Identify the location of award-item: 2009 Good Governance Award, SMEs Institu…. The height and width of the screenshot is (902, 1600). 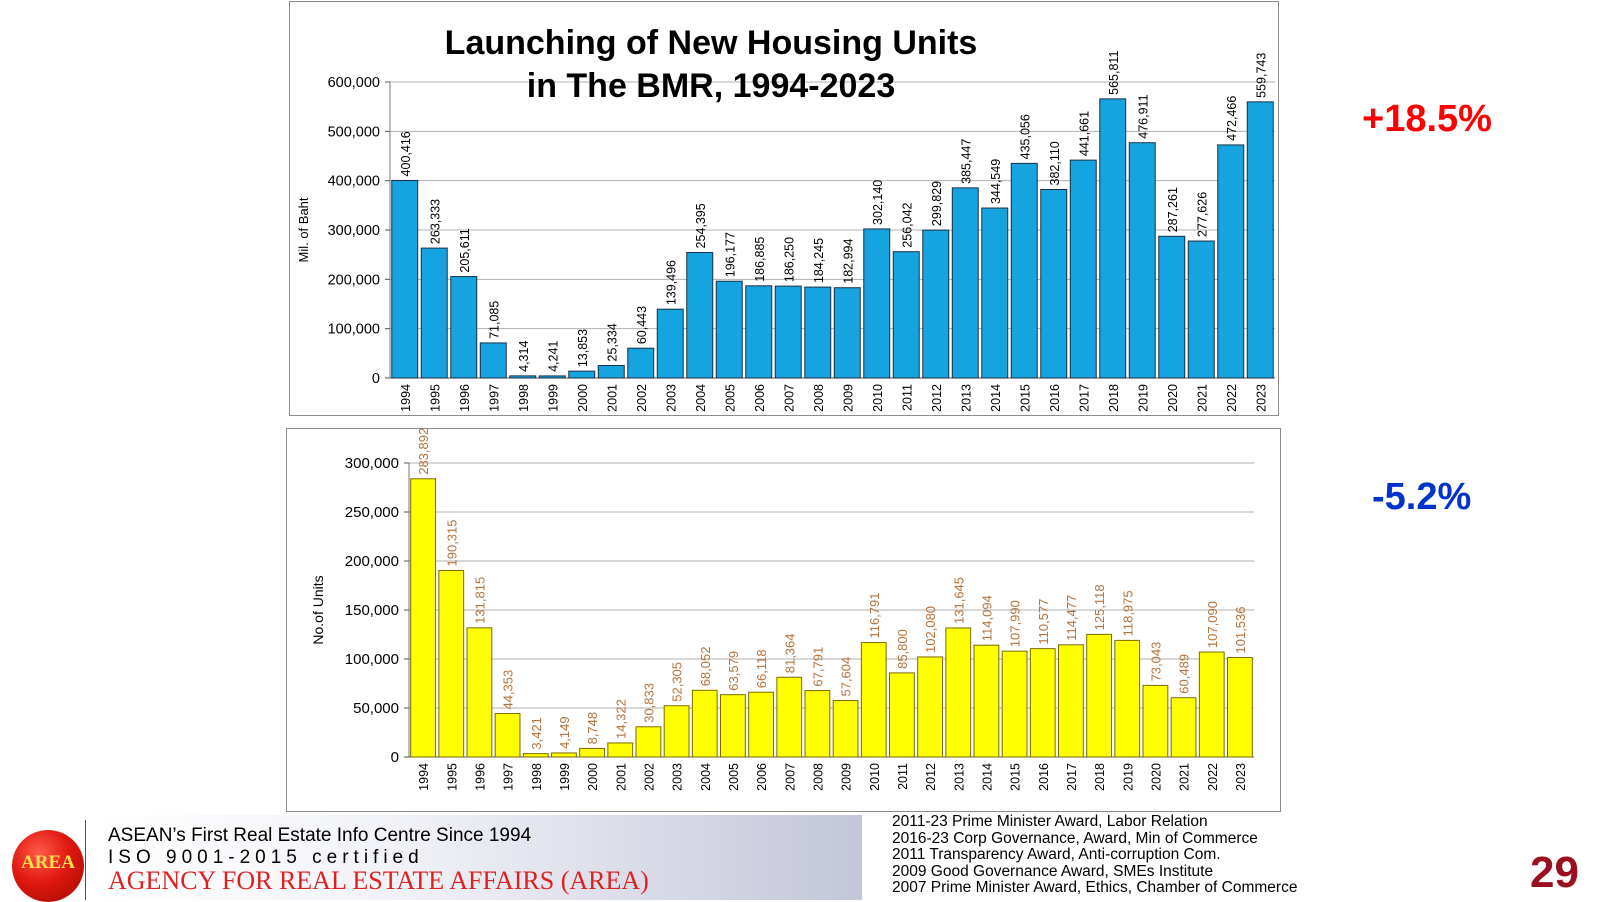
(1053, 871).